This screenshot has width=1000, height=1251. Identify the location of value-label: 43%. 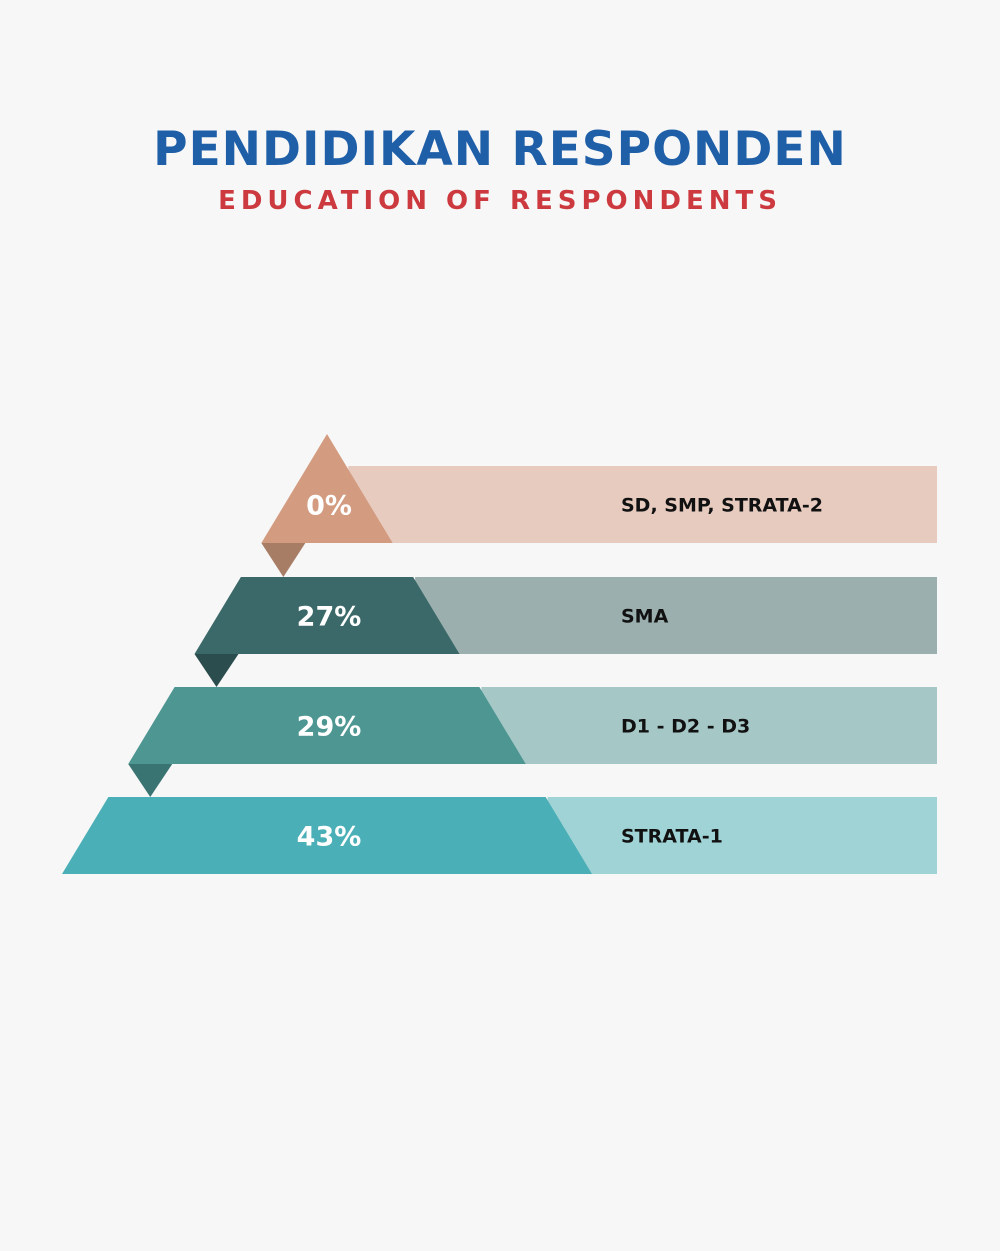
(329, 837).